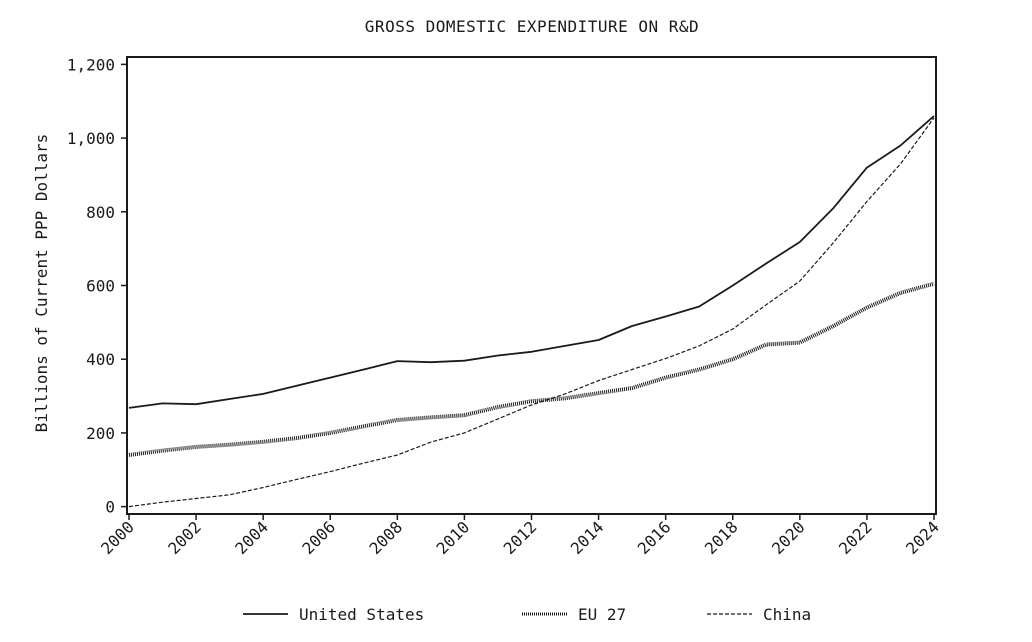  Describe the element at coordinates (100, 433) in the screenshot. I see `y-tick-label: 200` at that location.